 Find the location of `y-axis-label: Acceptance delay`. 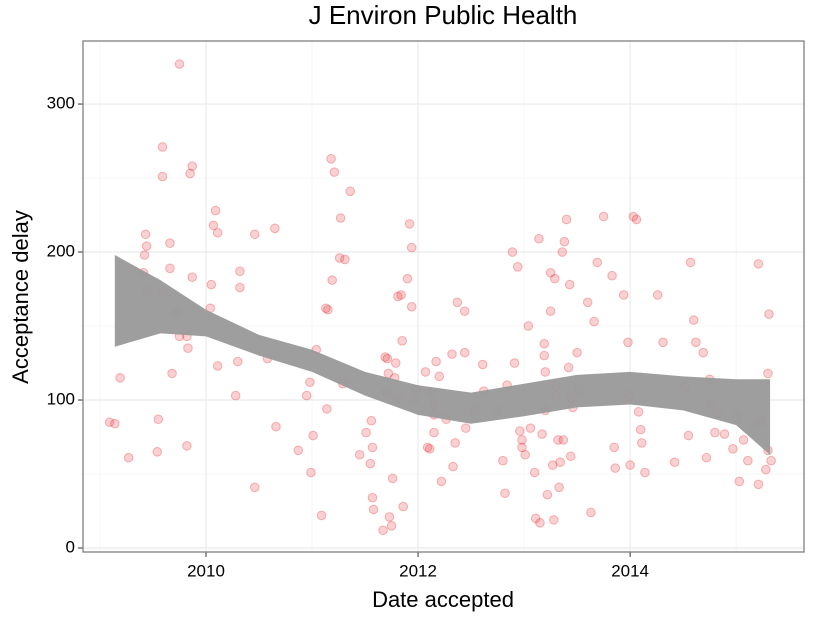

y-axis-label: Acceptance delay is located at coordinates (20, 297).